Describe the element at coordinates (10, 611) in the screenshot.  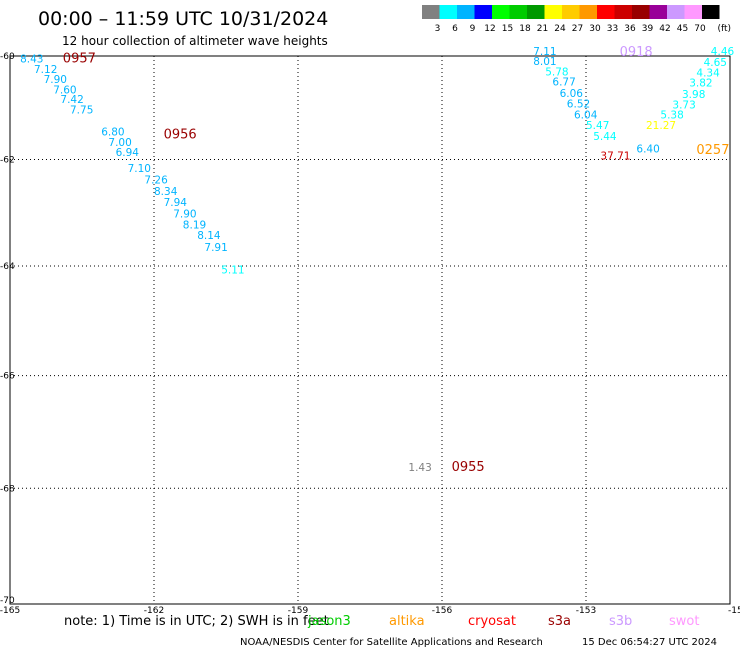
I see `longitude-label: -165` at that location.